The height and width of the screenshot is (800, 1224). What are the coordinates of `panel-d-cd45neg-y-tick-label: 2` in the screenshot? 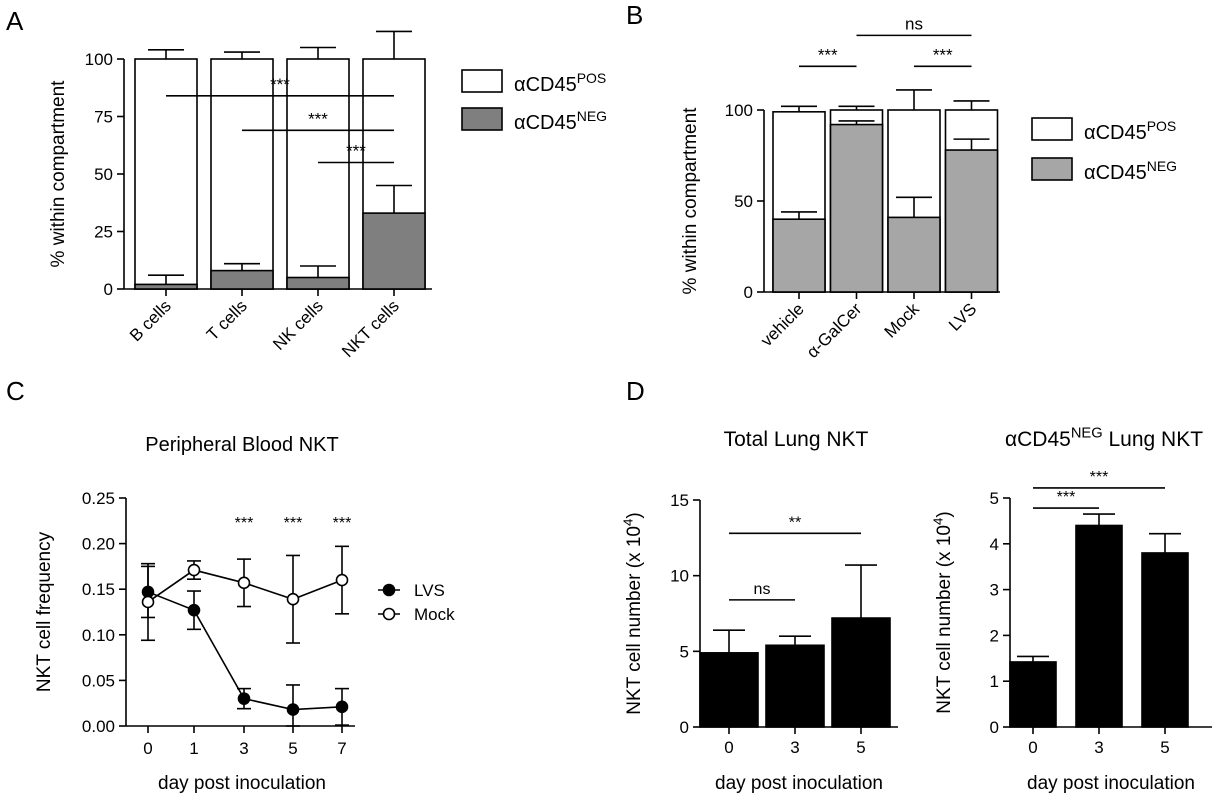 It's located at (994, 635).